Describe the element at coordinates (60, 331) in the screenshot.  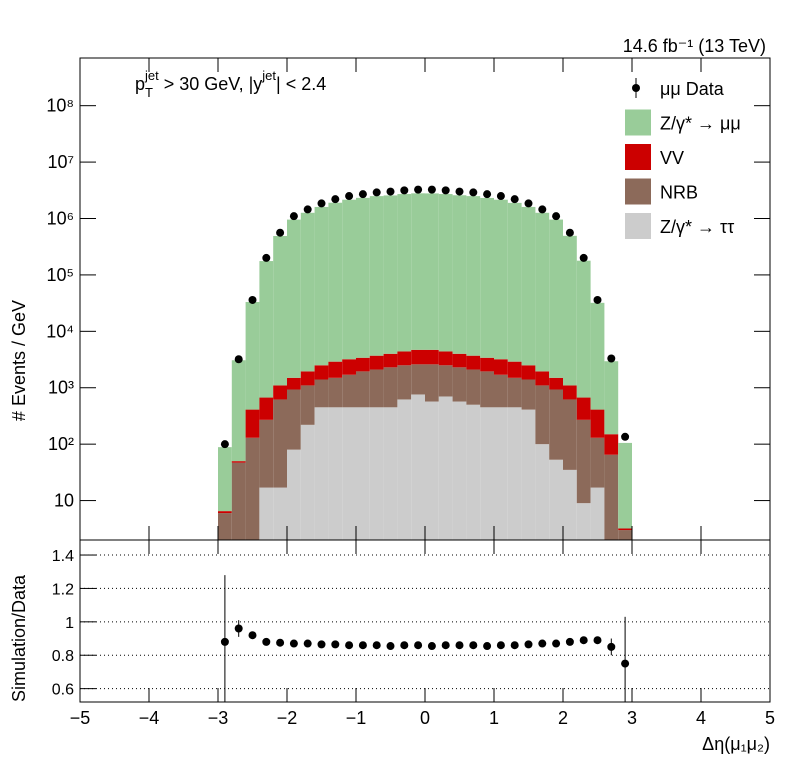
I see `y-tick-label: 10⁴` at that location.